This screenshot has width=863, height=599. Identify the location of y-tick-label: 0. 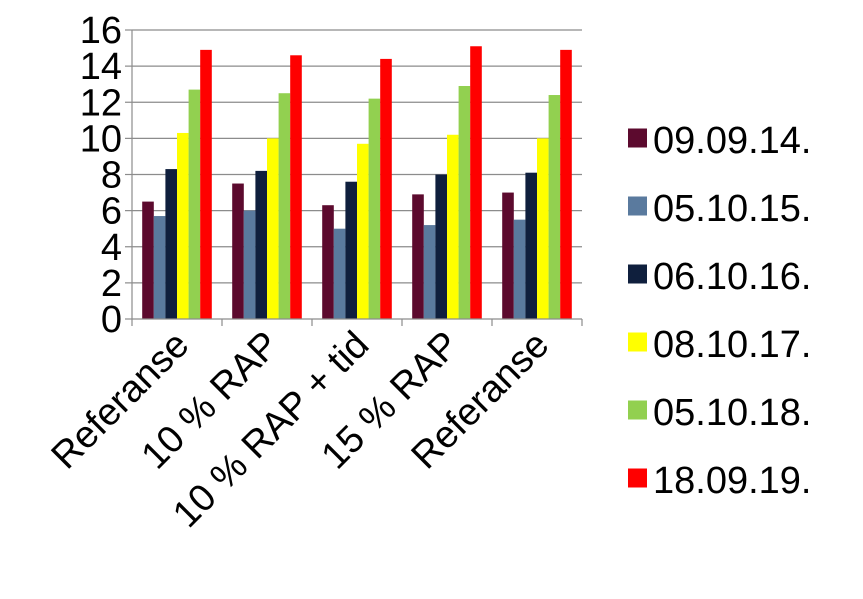
(111, 320).